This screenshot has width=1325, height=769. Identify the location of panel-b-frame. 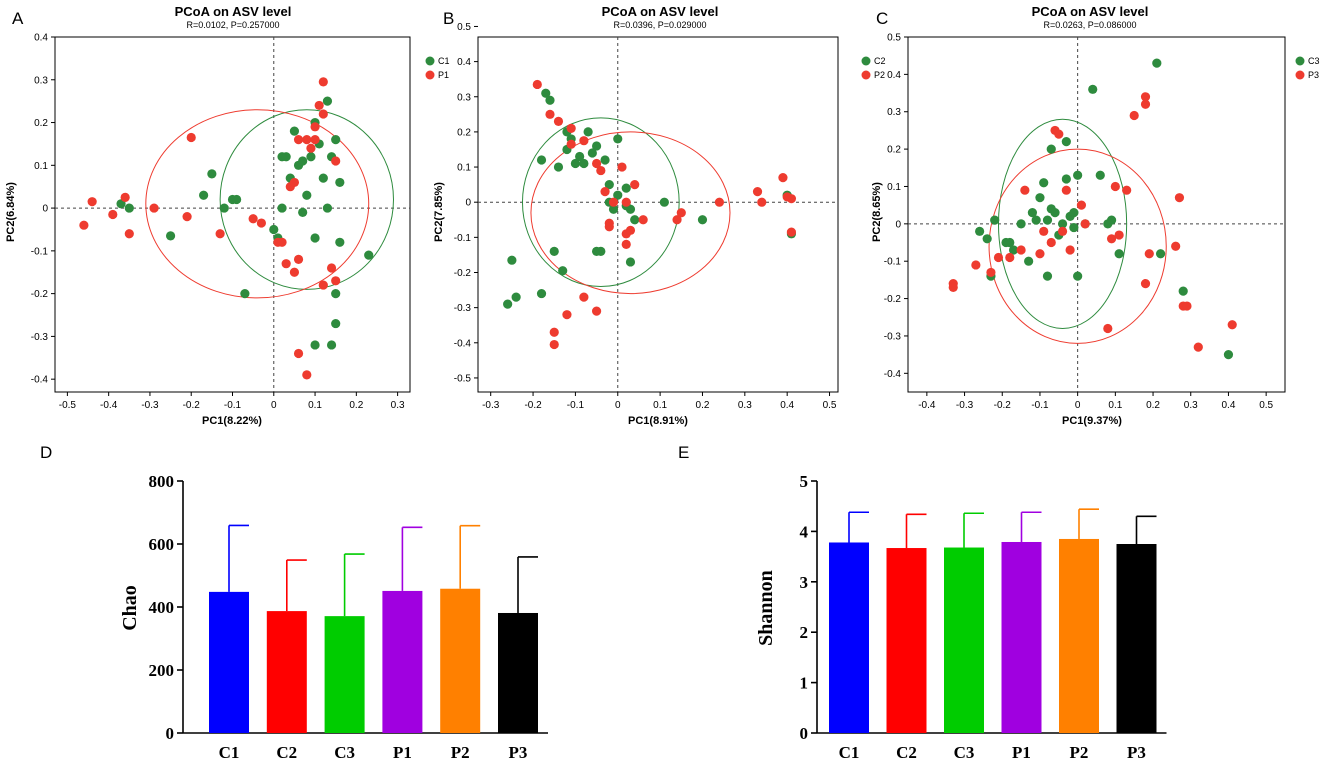
(658, 214).